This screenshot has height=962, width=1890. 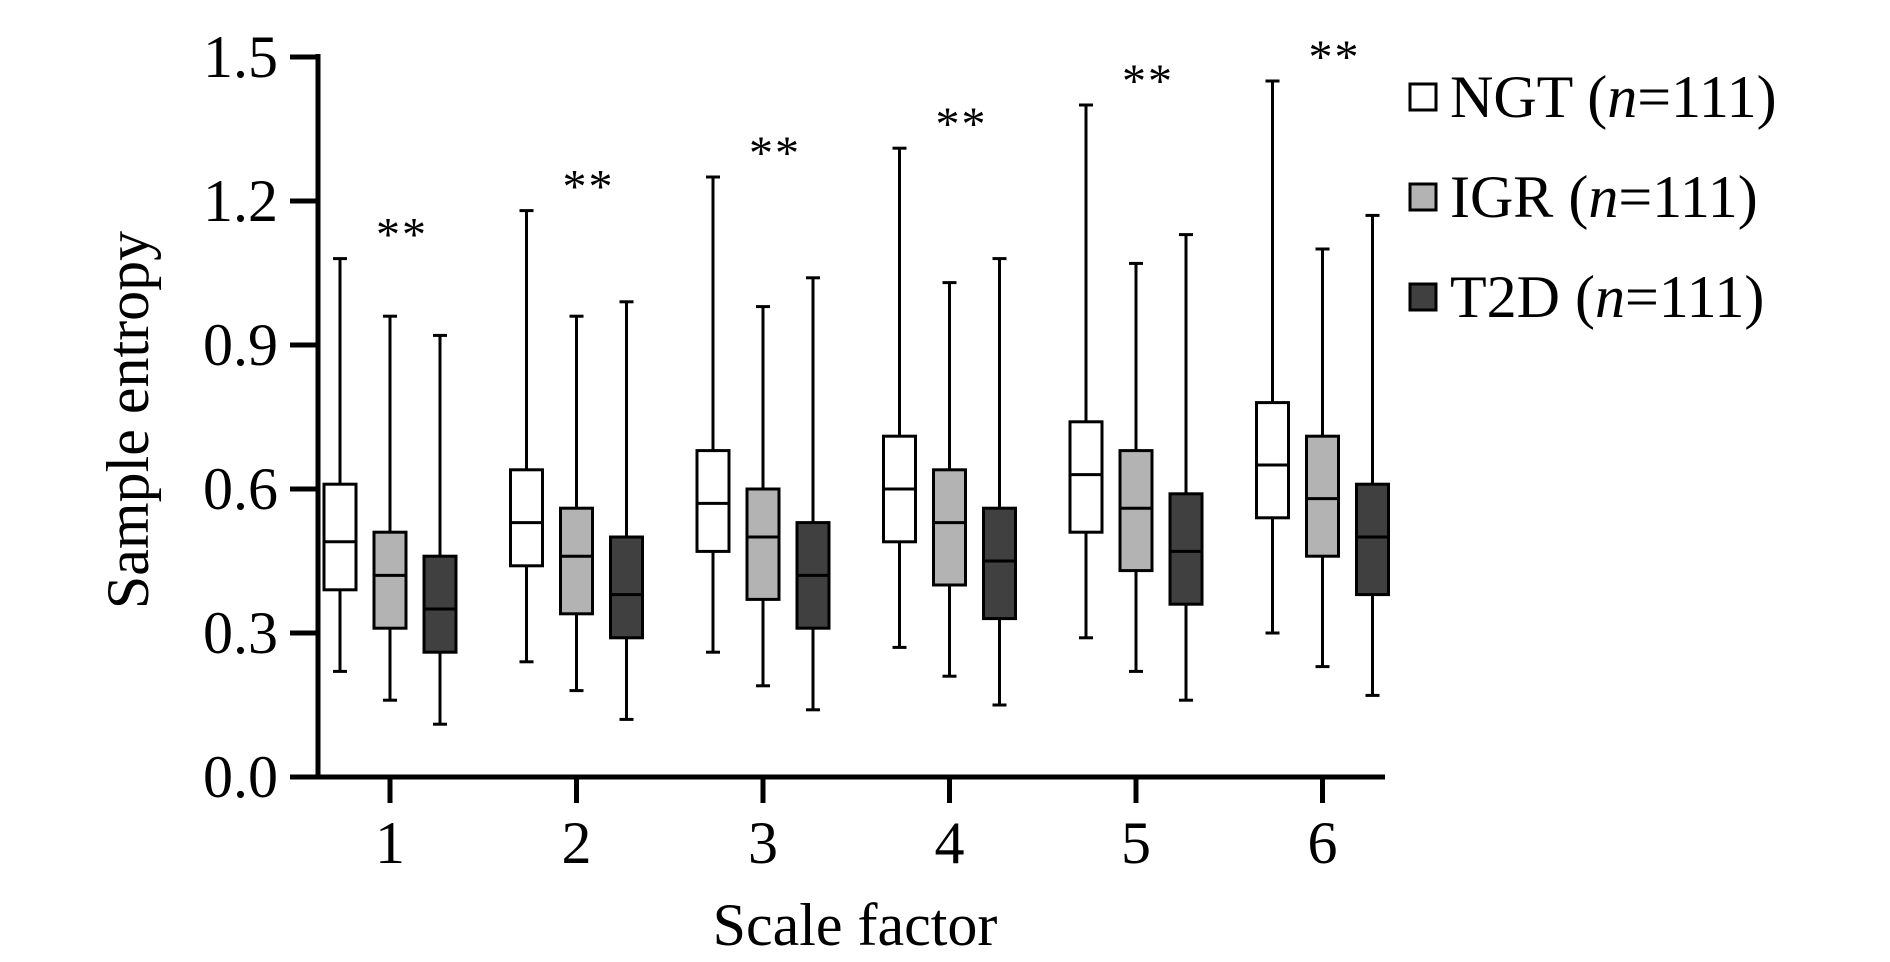 I want to click on x-tick-label: 5, so click(x=1136, y=843).